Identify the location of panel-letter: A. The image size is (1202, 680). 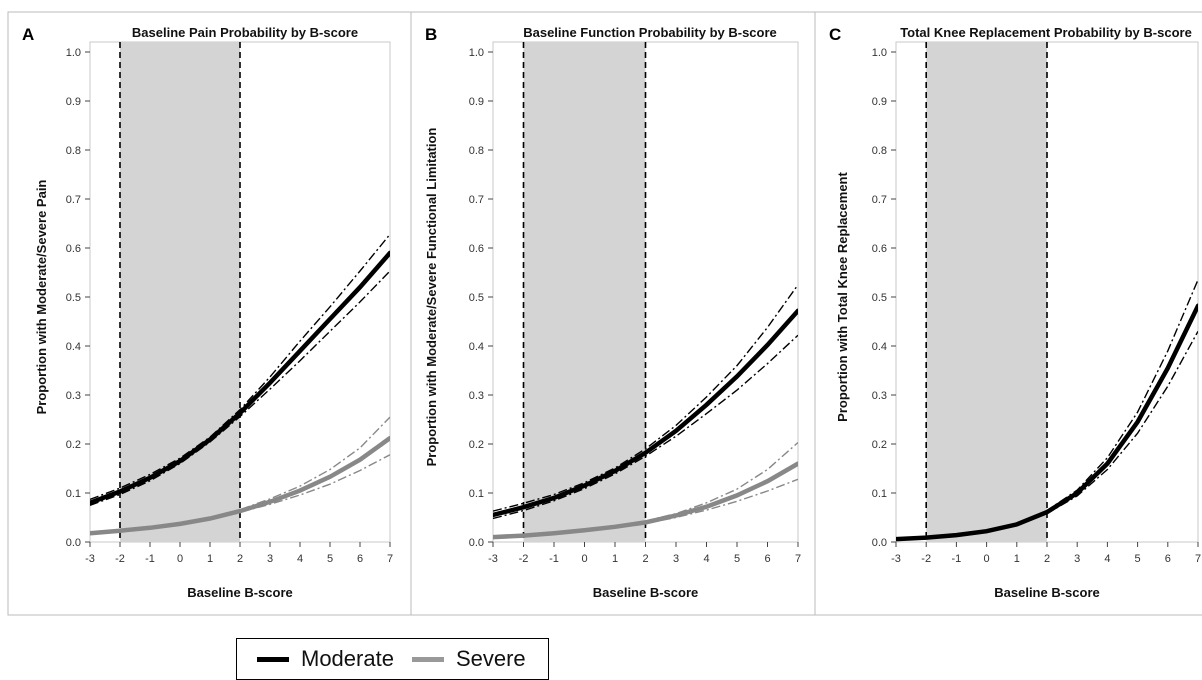
(28, 34).